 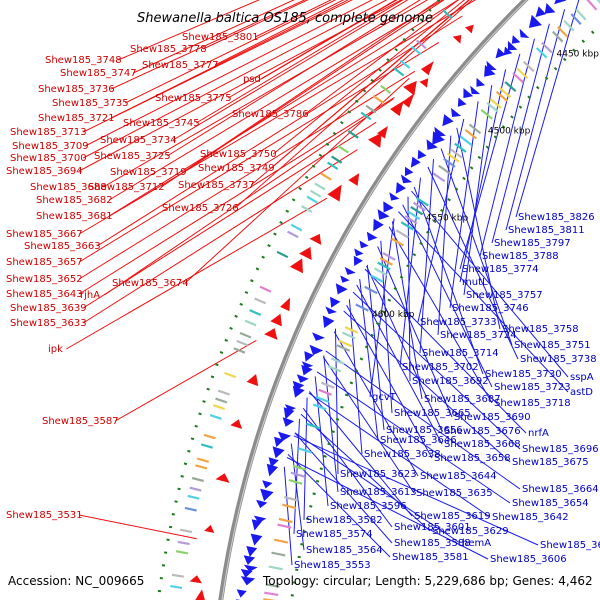 What do you see at coordinates (556, 217) in the screenshot?
I see `reverse-gene-label: Shew185_3826` at bounding box center [556, 217].